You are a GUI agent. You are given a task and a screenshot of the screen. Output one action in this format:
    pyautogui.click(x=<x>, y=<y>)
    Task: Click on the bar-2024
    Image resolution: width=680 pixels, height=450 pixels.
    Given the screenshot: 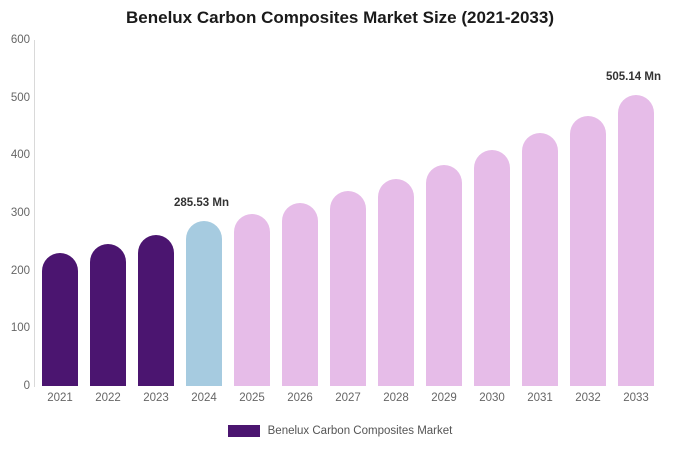 What is the action you would take?
    pyautogui.click(x=204, y=303)
    